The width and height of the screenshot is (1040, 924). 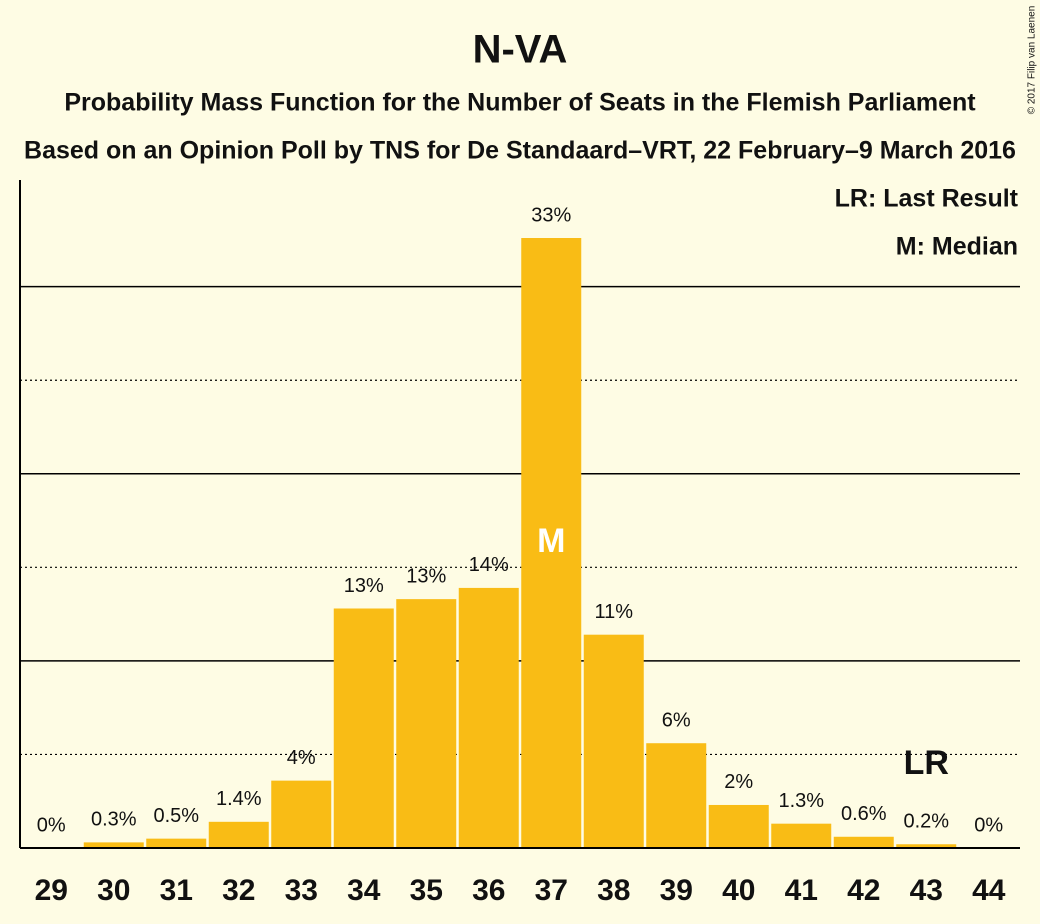 What do you see at coordinates (51, 890) in the screenshot?
I see `x-tick-label: 29` at bounding box center [51, 890].